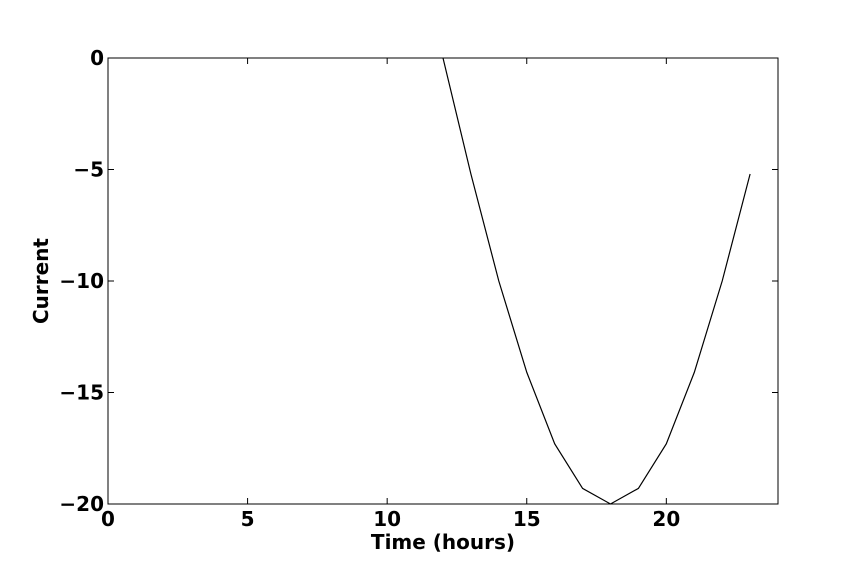 This screenshot has width=864, height=576. Describe the element at coordinates (666, 519) in the screenshot. I see `x-tick-label: 20` at that location.